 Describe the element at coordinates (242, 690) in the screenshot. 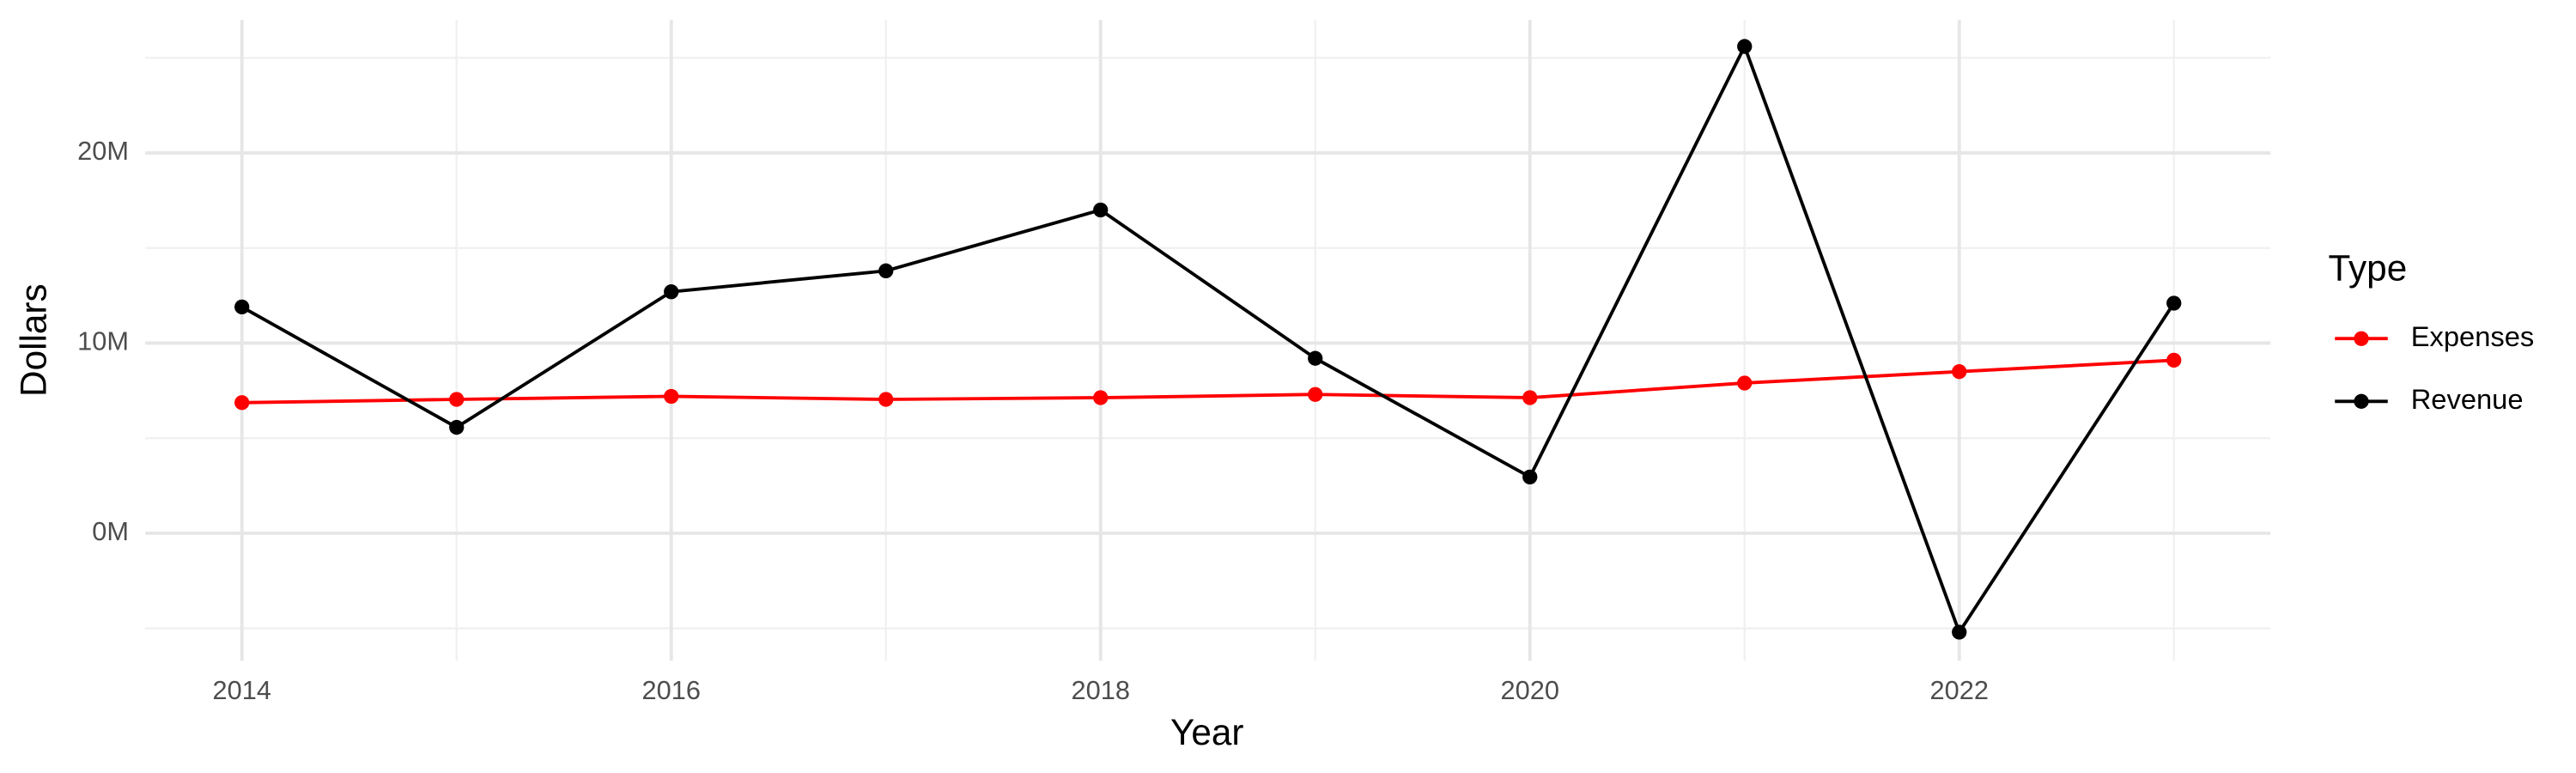

I see `x-tick-label: 2014` at that location.